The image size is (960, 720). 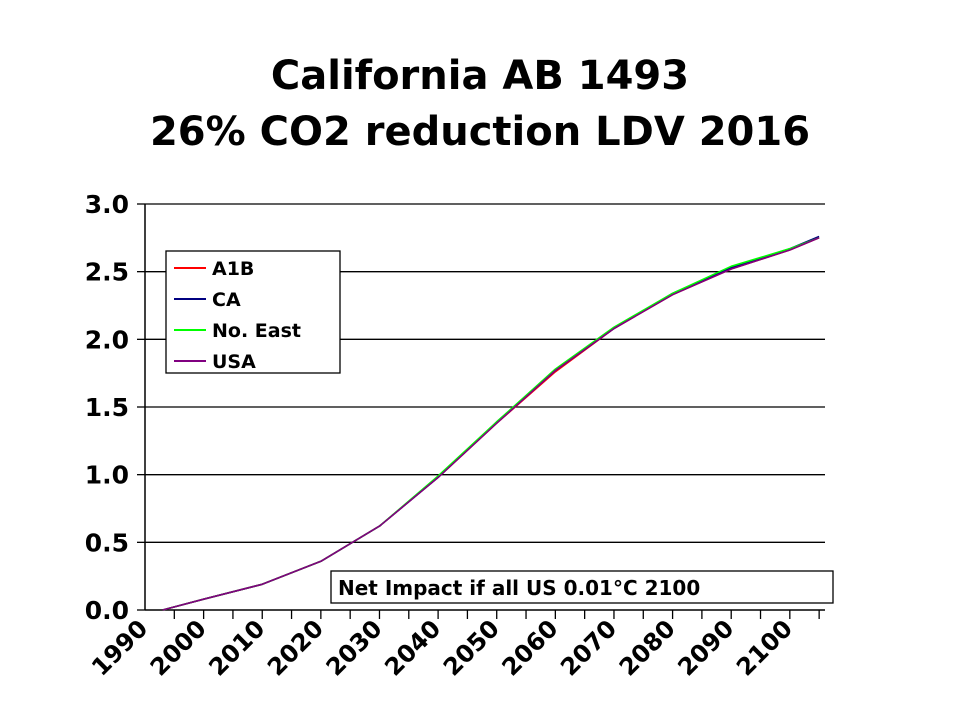 I want to click on y-tick-label: 1.0, so click(x=107, y=475).